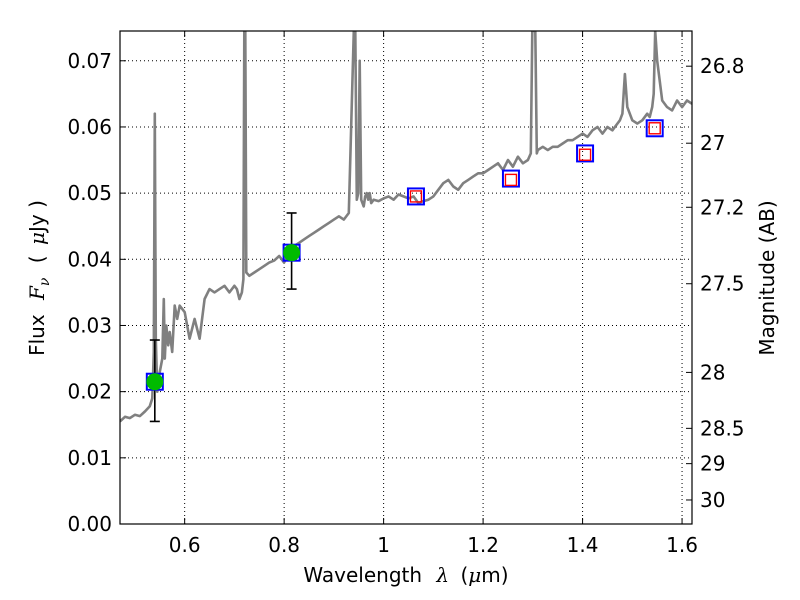 Image resolution: width=800 pixels, height=600 pixels. Describe the element at coordinates (89, 127) in the screenshot. I see `y-tick-label: 0.06` at that location.